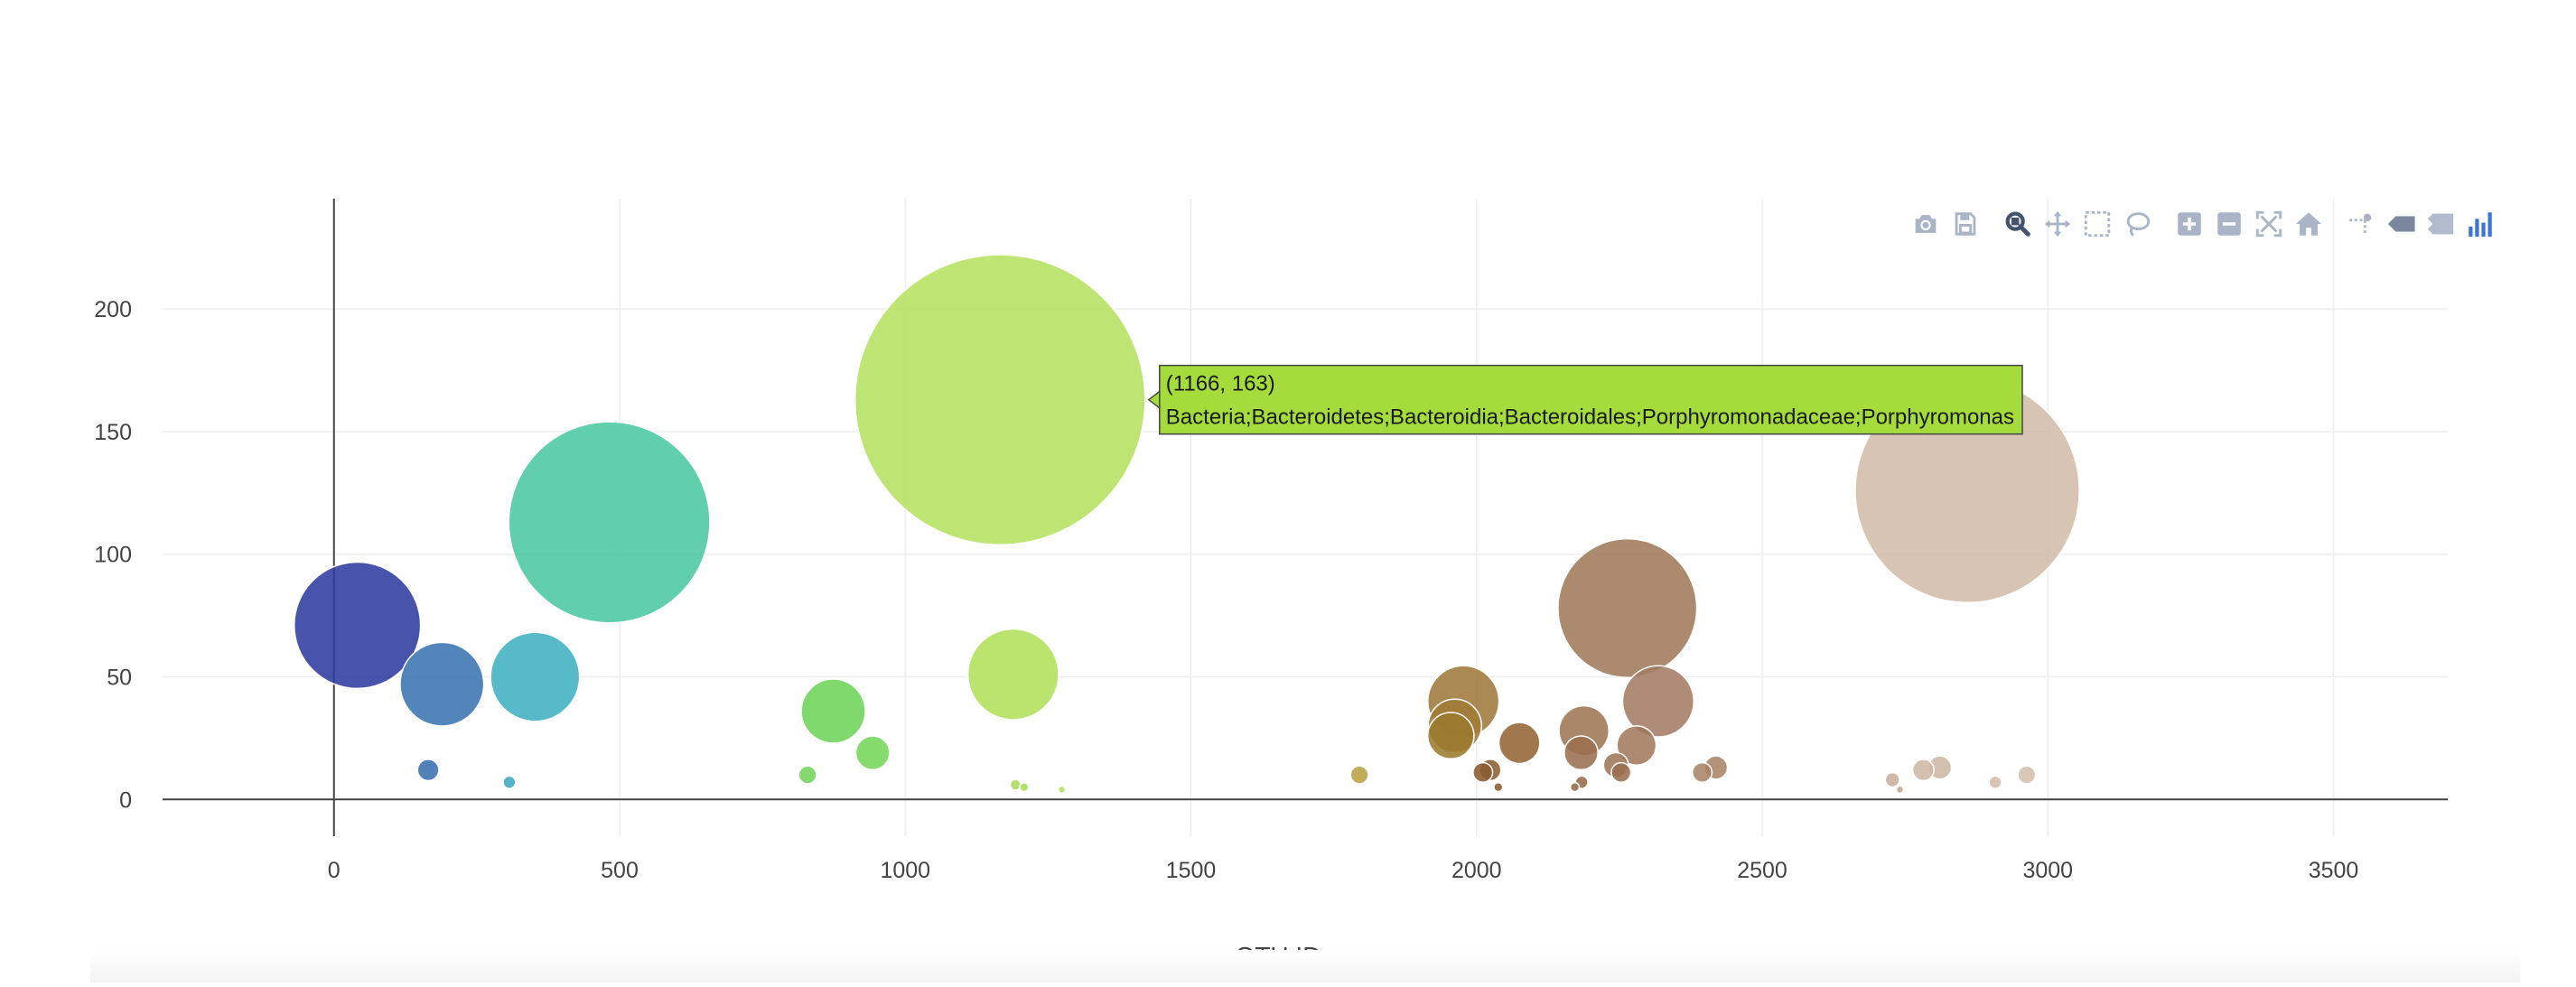 The height and width of the screenshot is (987, 2576). I want to click on x-tick-label: 1000, so click(905, 870).